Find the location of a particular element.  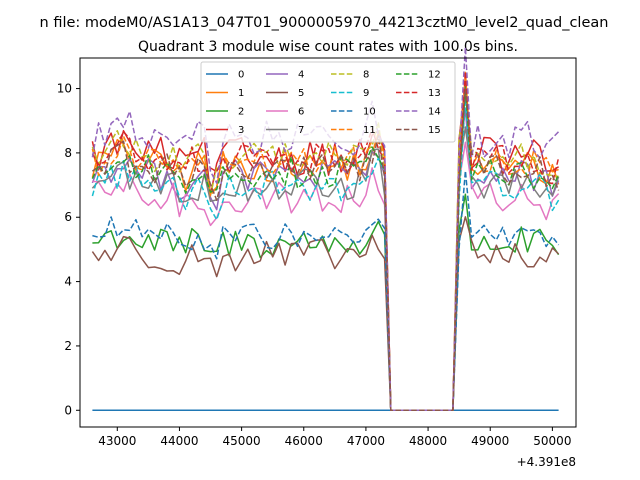

y-tick-label: 8 is located at coordinates (68, 153).